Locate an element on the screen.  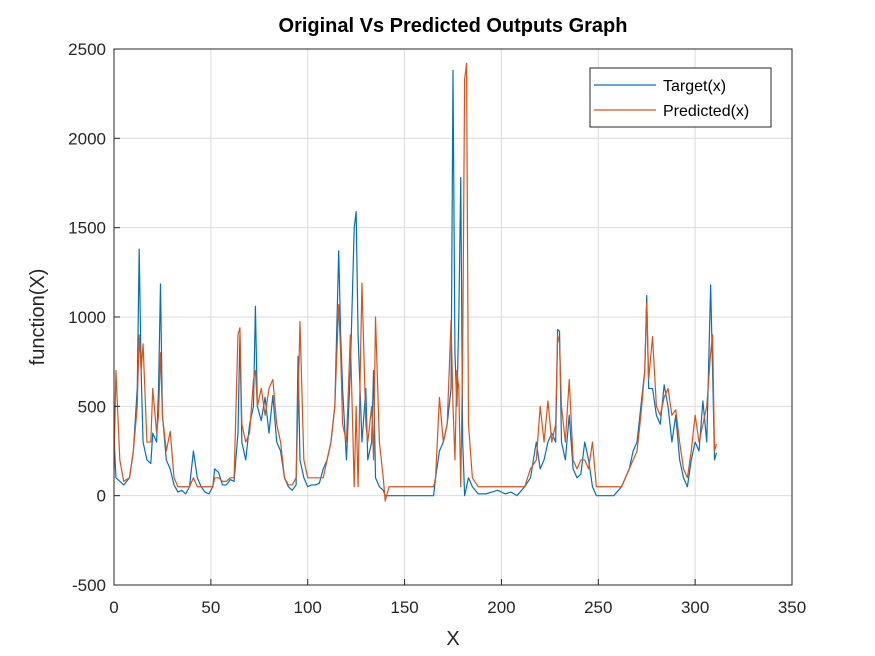
x-tick-label: 250 is located at coordinates (598, 607).